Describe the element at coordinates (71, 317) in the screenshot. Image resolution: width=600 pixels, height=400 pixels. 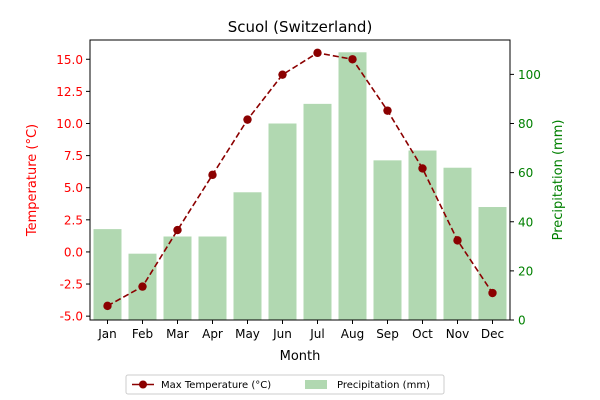
I see `y-left-tick-label: -5.0` at that location.